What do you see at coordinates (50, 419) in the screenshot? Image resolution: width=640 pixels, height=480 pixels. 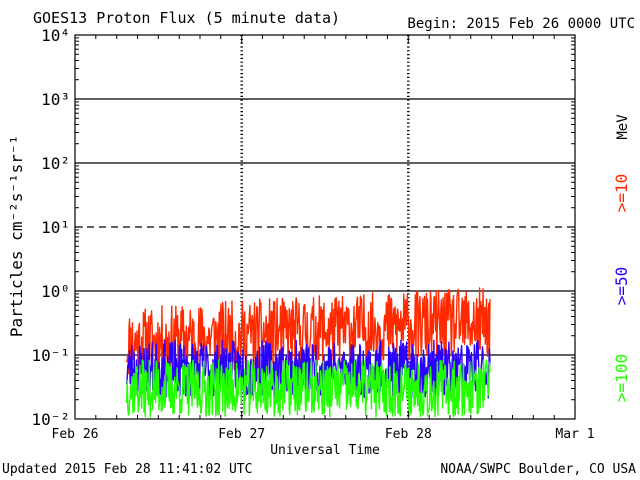 I see `y-tick-label: 10⁻²` at bounding box center [50, 419].